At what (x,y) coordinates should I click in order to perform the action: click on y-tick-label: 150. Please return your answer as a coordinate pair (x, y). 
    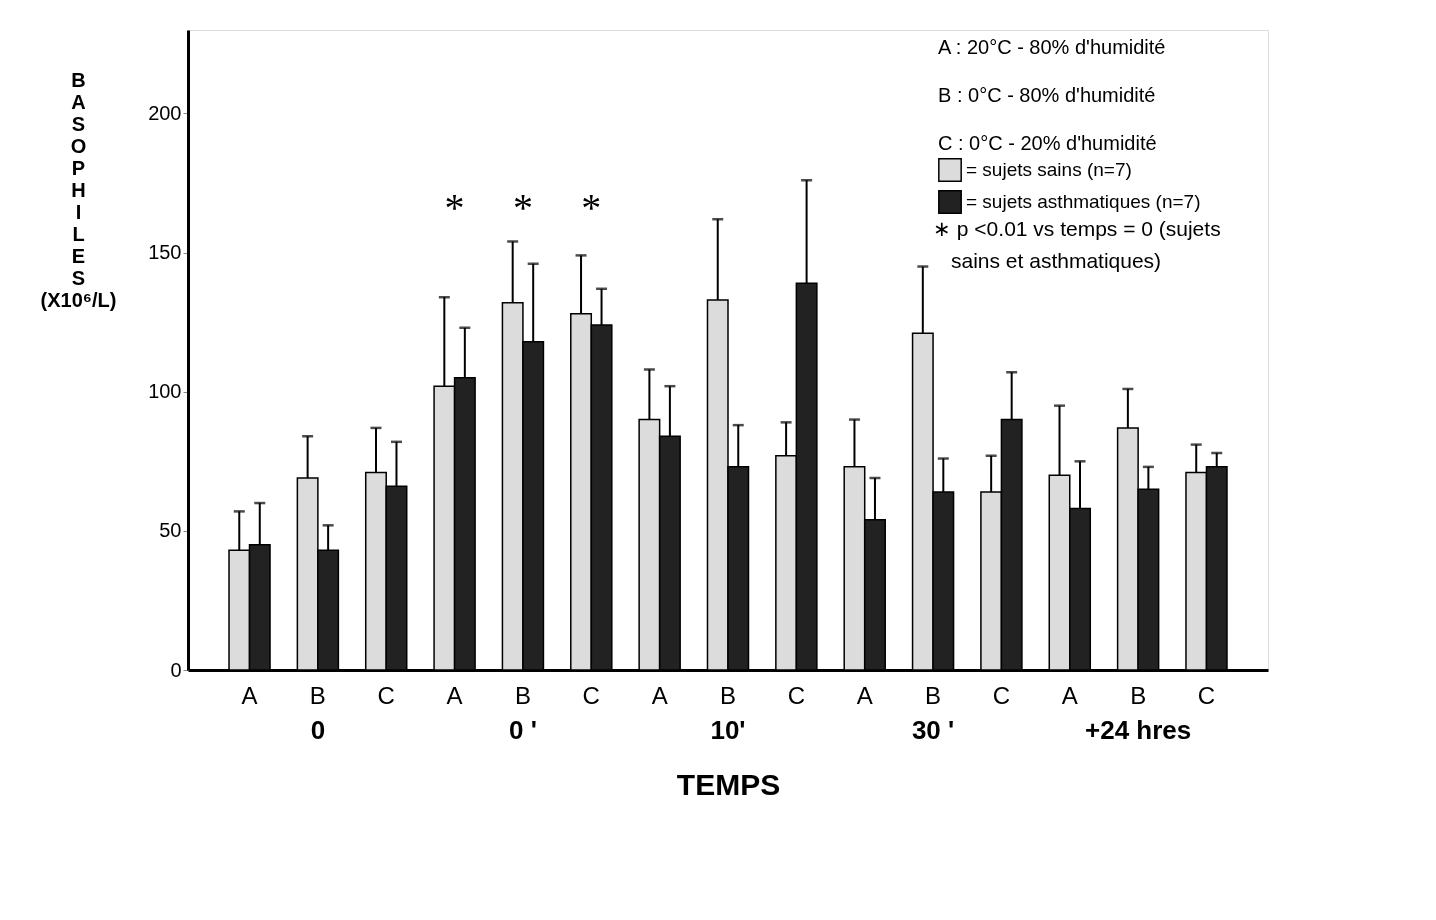
    Looking at the image, I should click on (165, 252).